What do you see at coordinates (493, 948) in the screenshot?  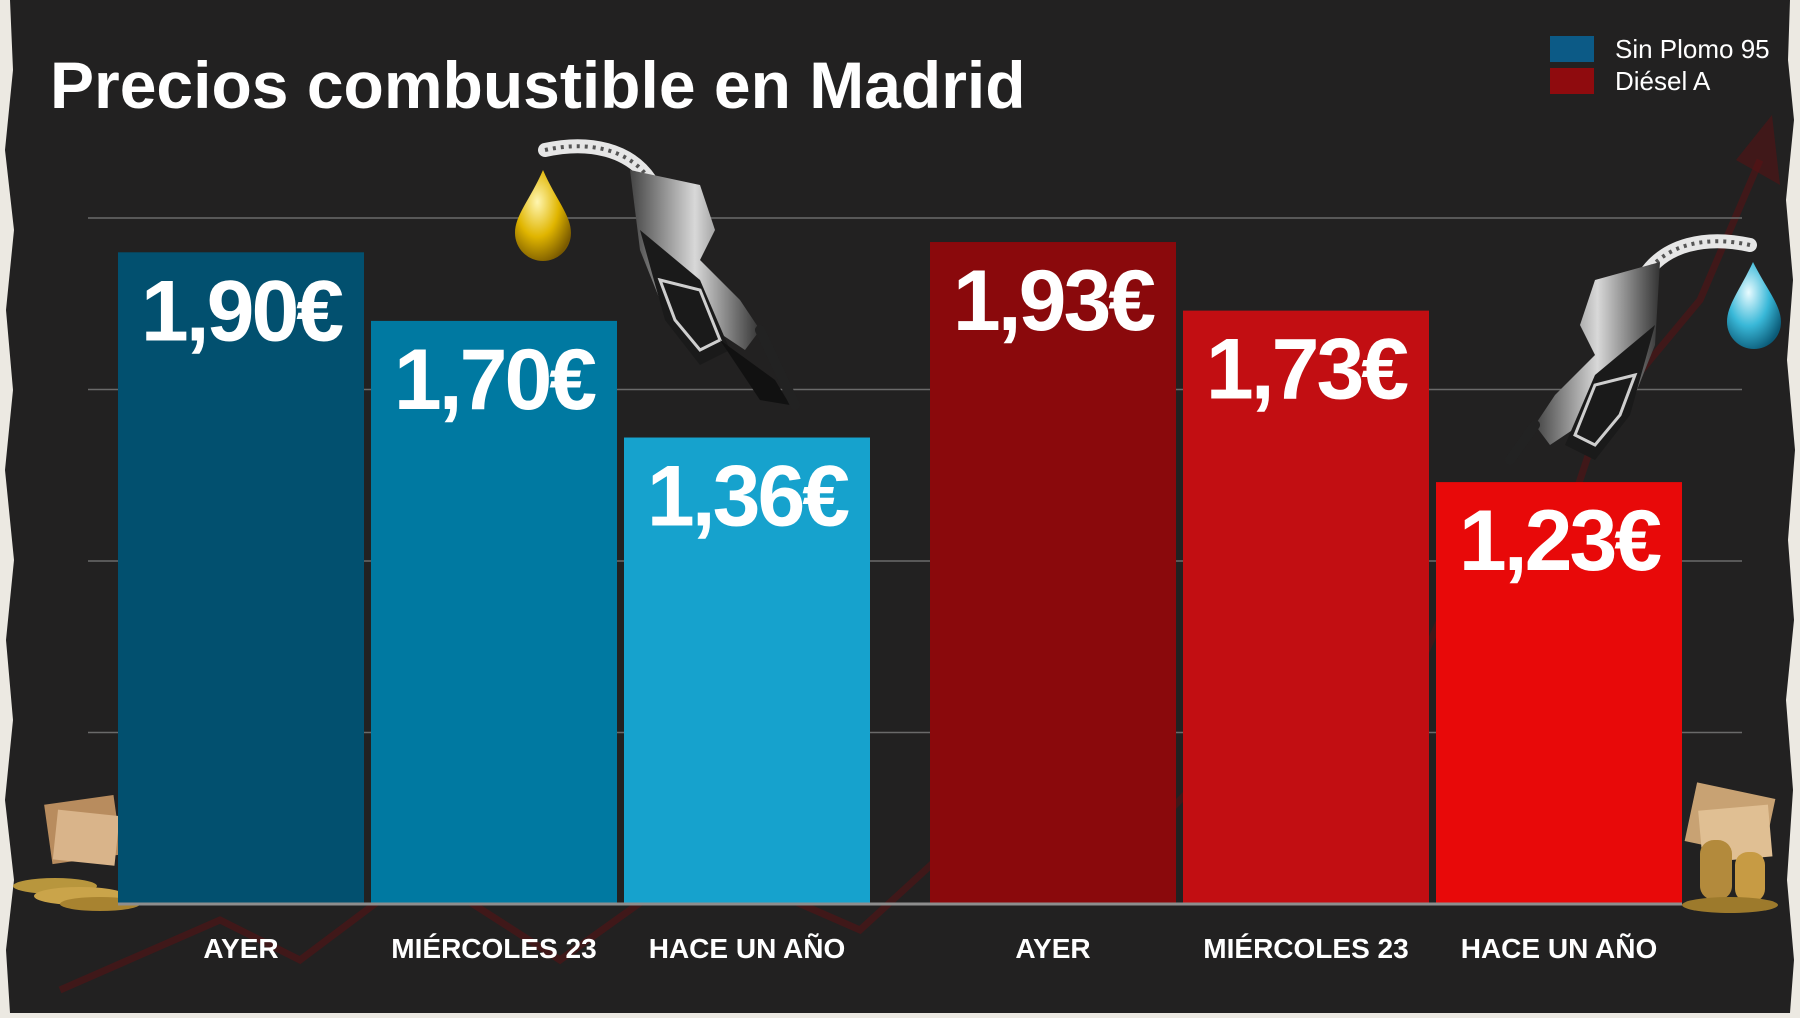 I see `category-label-sin-plomo-95-miercoles-23: MIÉRCOLES 23` at bounding box center [493, 948].